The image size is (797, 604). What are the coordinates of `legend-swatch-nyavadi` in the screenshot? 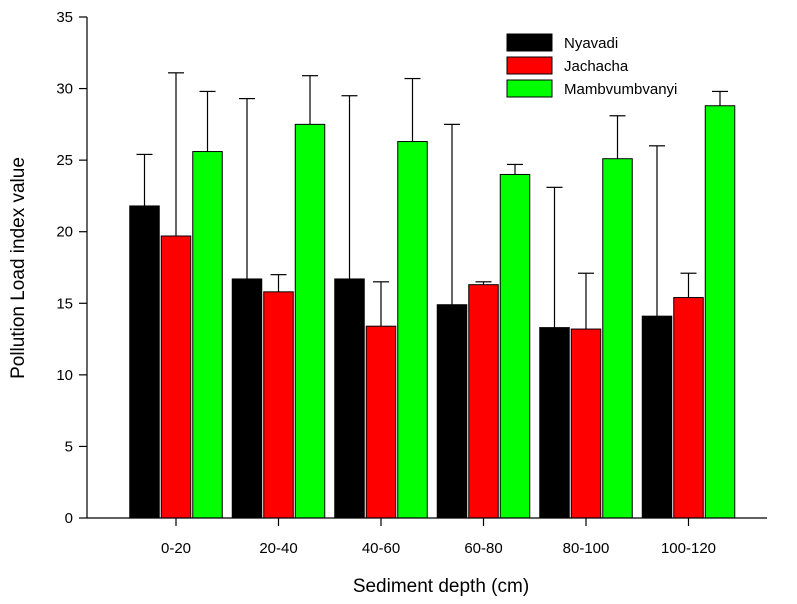 It's located at (529, 42).